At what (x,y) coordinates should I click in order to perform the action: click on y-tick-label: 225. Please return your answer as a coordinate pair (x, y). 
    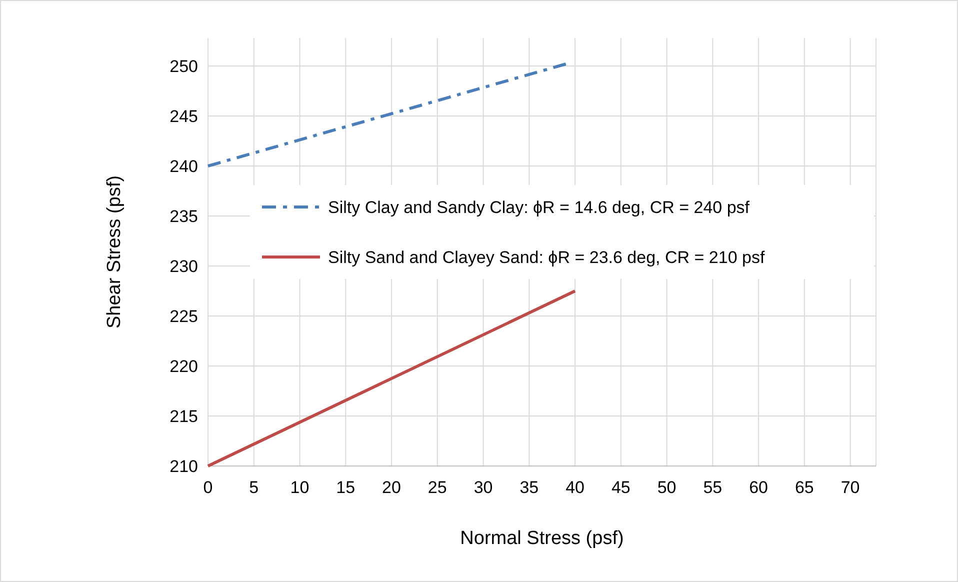
    Looking at the image, I should click on (184, 316).